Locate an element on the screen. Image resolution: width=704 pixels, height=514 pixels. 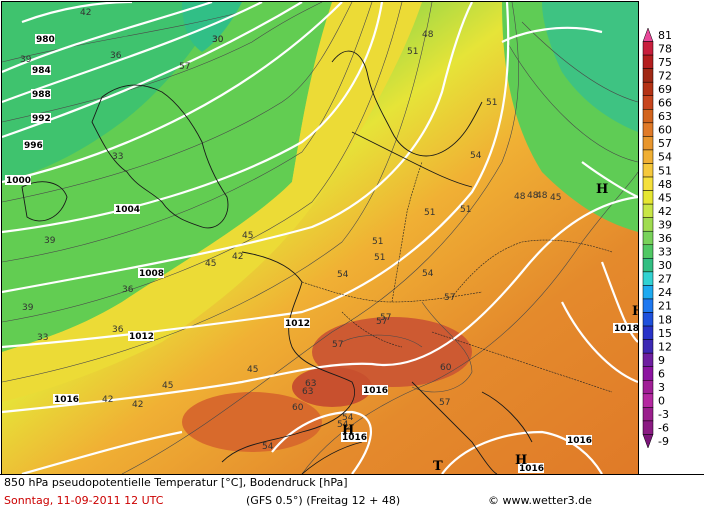
cold-core is located at coordinates (212, 27).